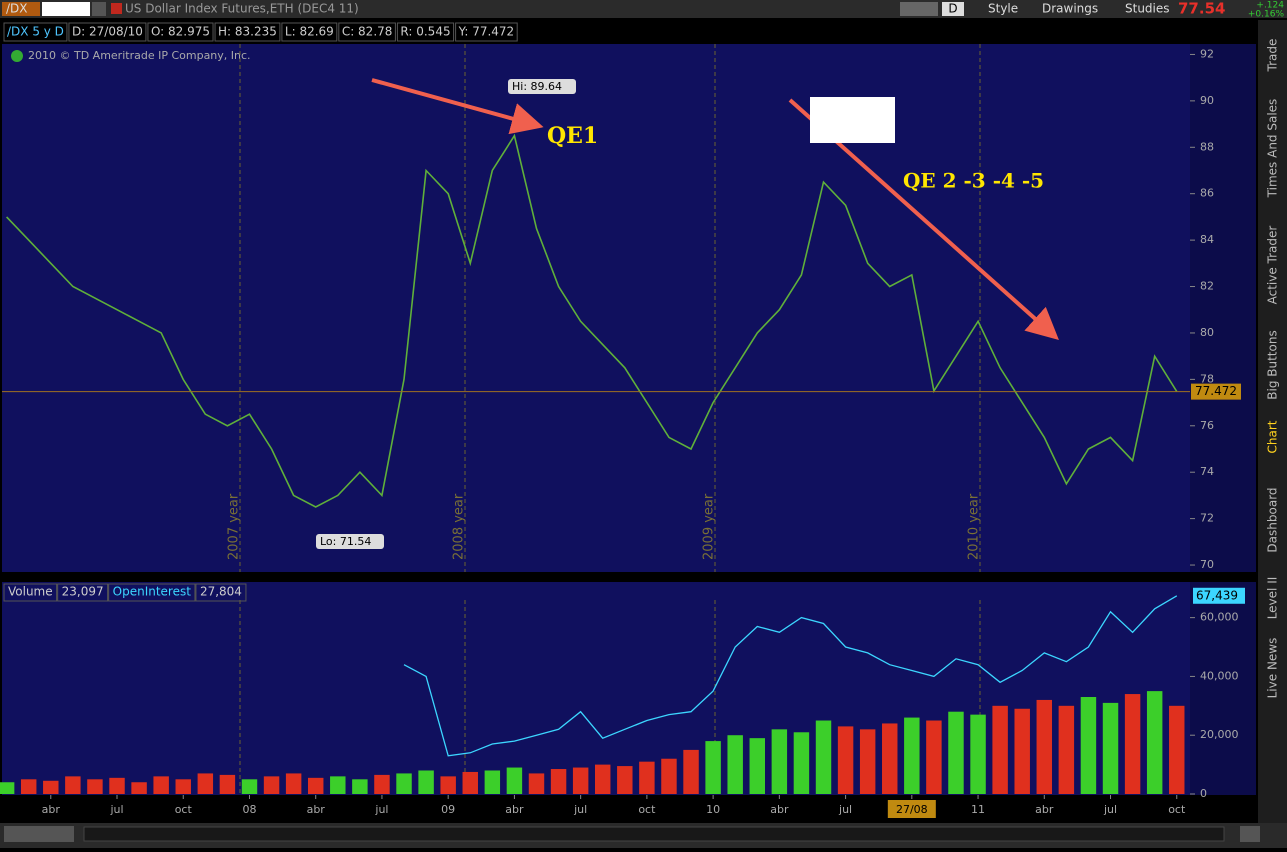 The height and width of the screenshot is (852, 1287). Describe the element at coordinates (1070, 9) in the screenshot. I see `drawings-button: Drawings` at that location.